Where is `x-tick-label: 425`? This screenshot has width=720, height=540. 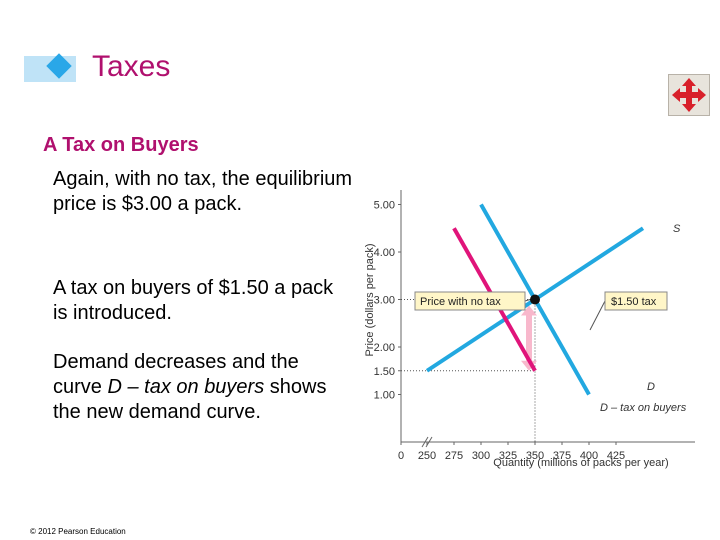
x-tick-label: 425 is located at coordinates (616, 456).